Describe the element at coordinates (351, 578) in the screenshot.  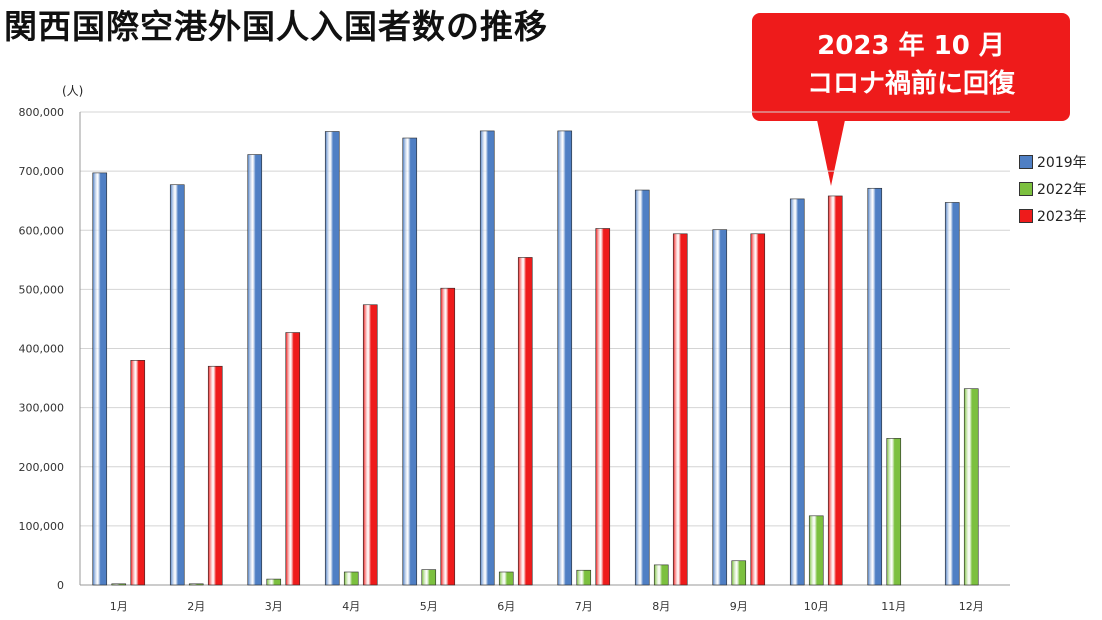
I see `bar-2022年-4月` at that location.